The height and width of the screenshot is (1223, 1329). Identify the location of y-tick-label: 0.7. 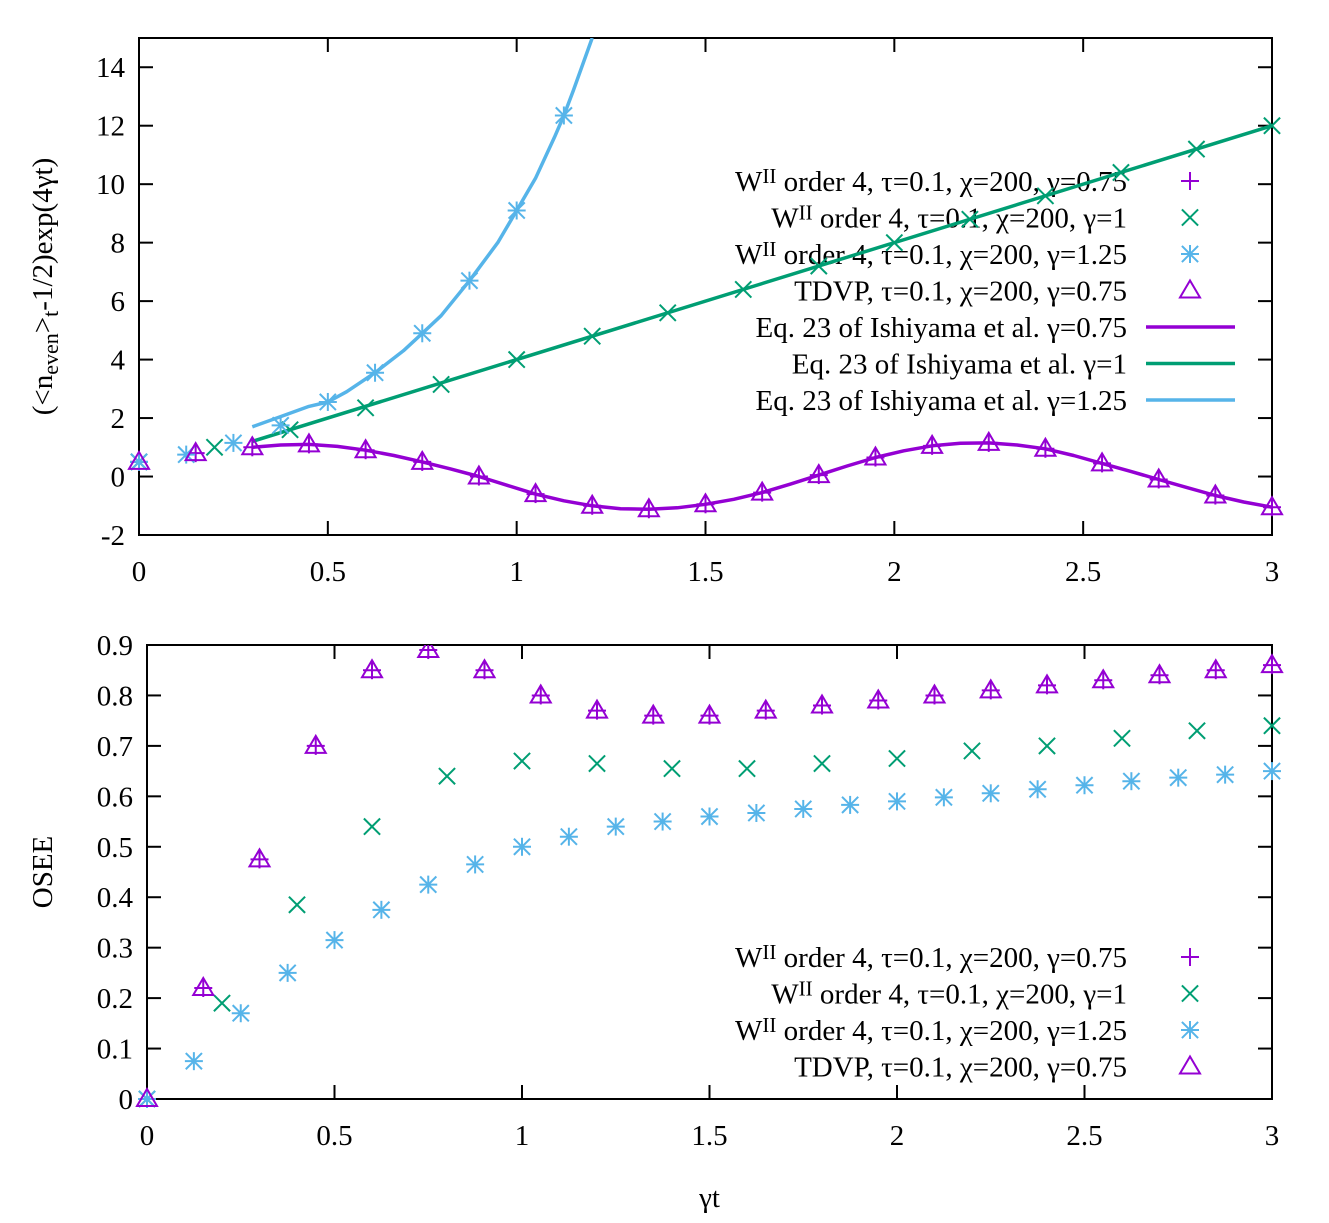
(115, 747).